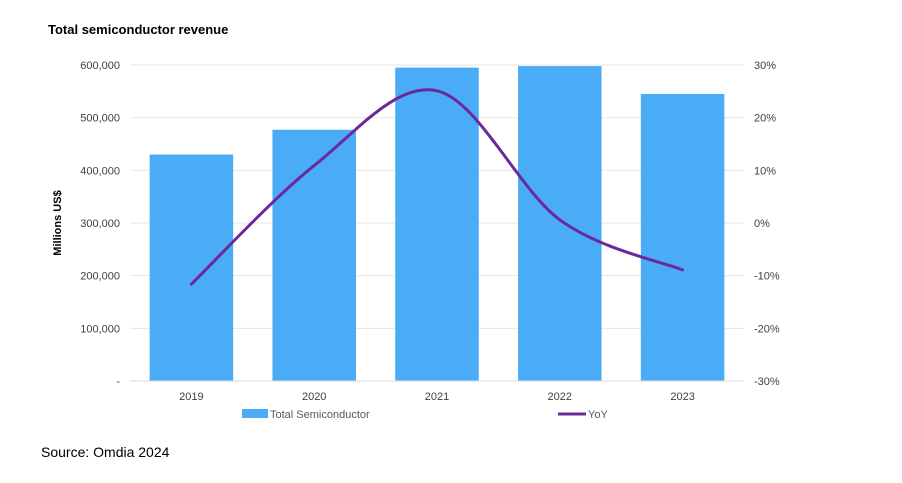  Describe the element at coordinates (767, 277) in the screenshot. I see `y2-tick-label: -10%` at that location.